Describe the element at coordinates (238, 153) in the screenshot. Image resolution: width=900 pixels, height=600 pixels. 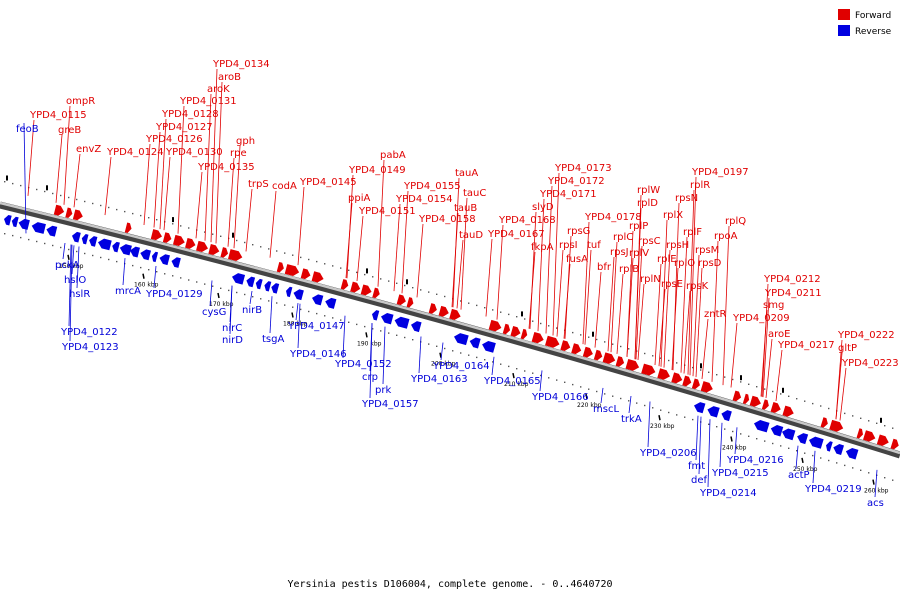
I see `forward-gene-label: rpe` at that location.